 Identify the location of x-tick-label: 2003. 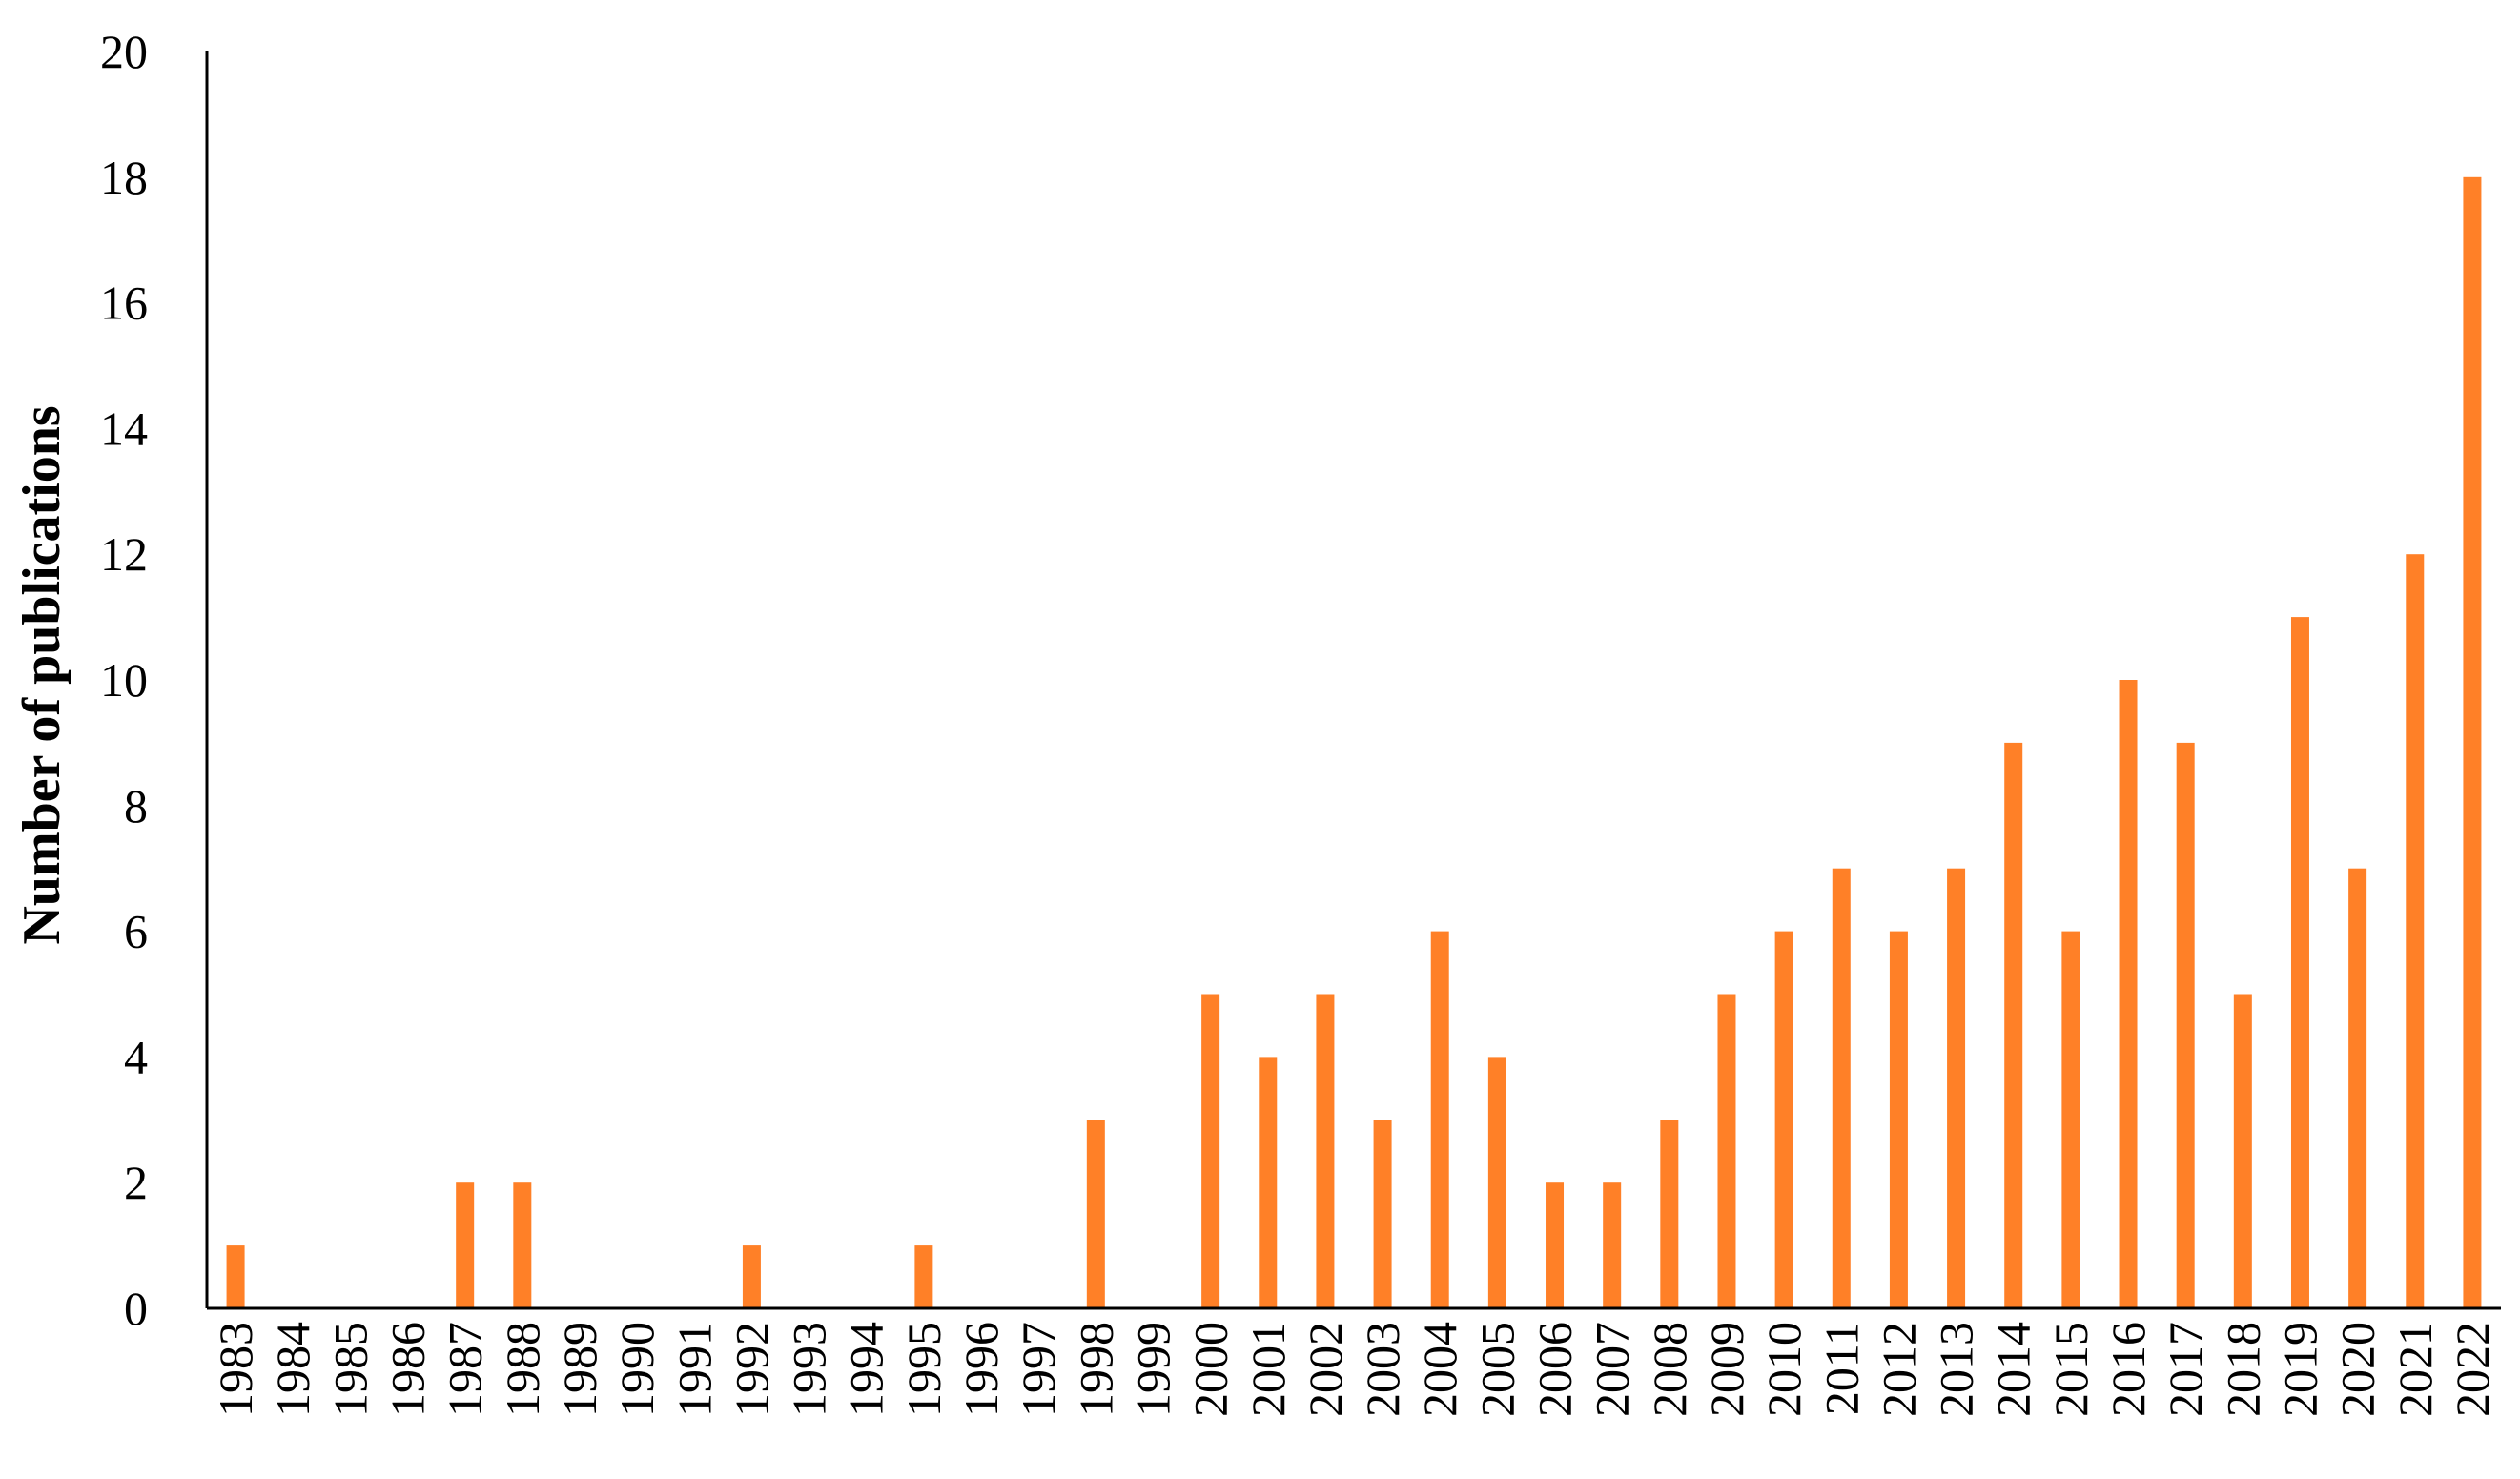
(1382, 1370).